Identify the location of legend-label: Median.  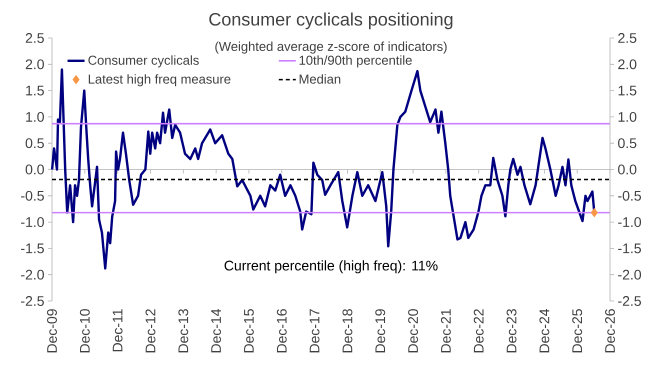
(320, 79).